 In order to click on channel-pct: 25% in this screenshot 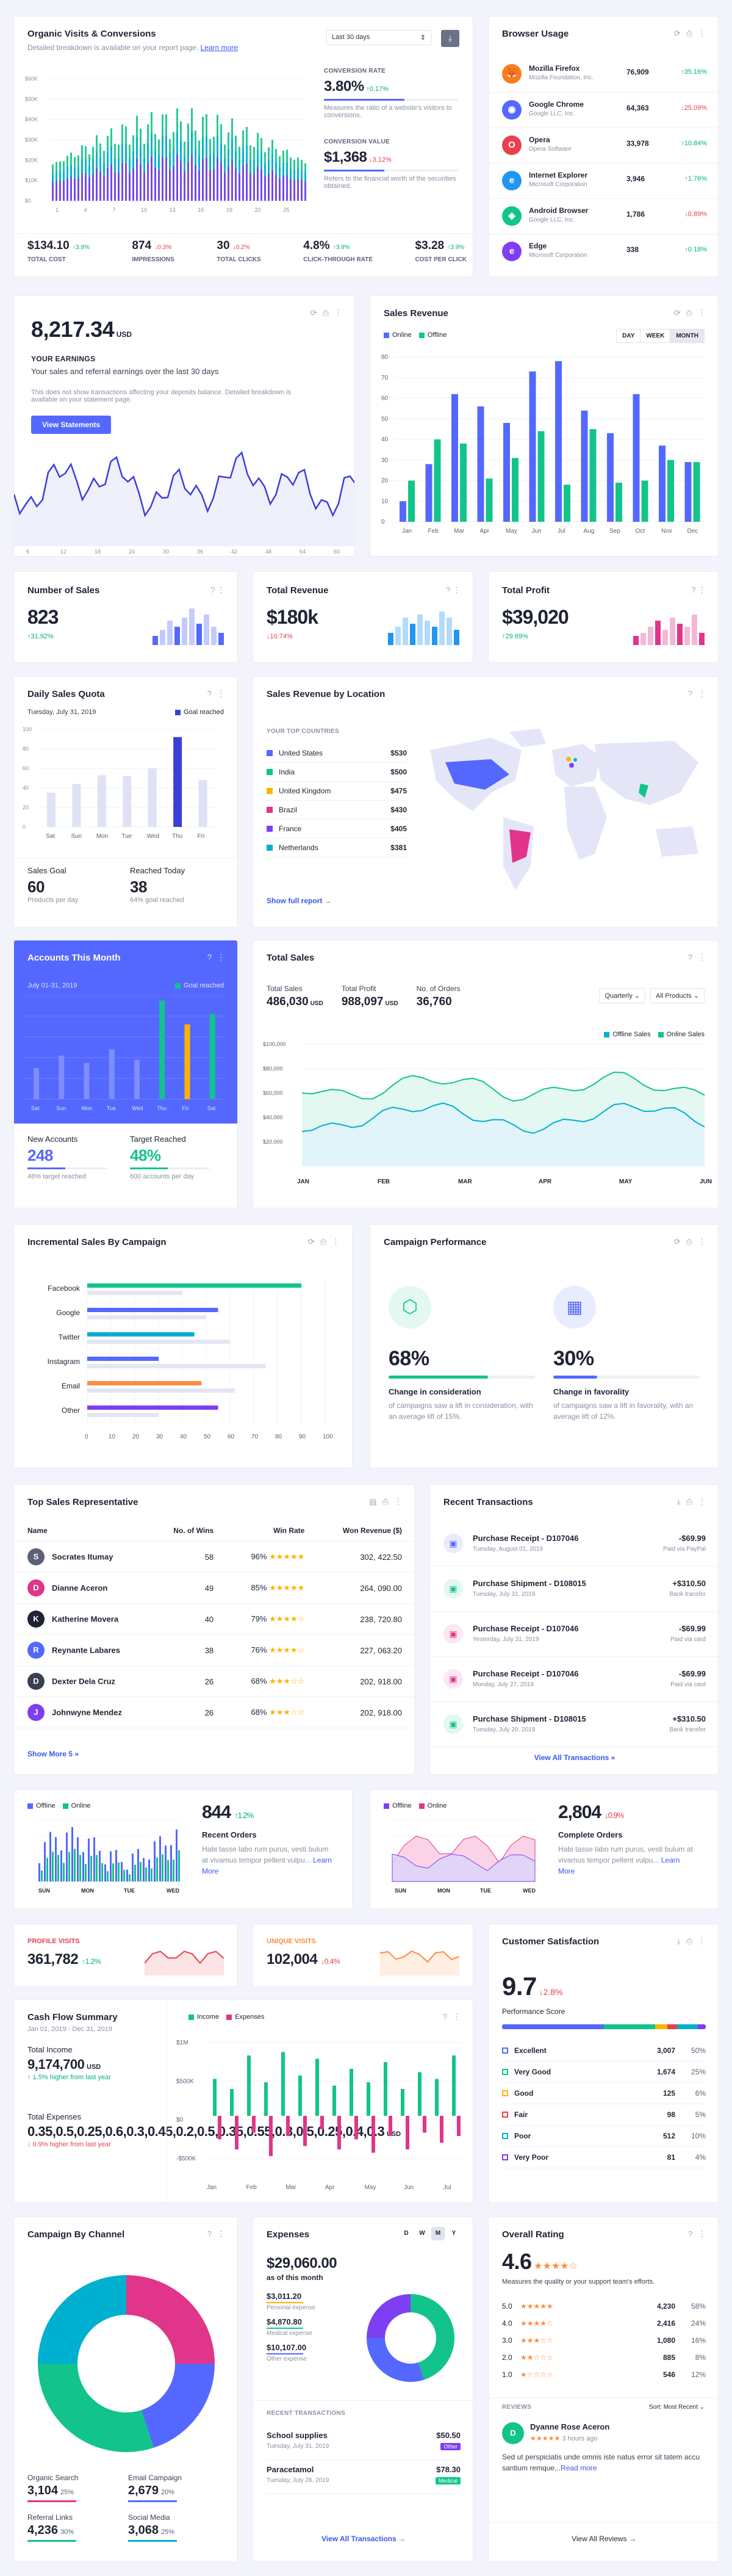, I will do `click(67, 2492)`.